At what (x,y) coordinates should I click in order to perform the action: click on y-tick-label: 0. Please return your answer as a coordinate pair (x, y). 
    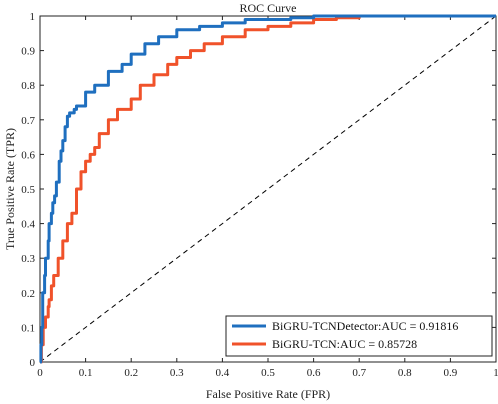
    Looking at the image, I should click on (33, 363).